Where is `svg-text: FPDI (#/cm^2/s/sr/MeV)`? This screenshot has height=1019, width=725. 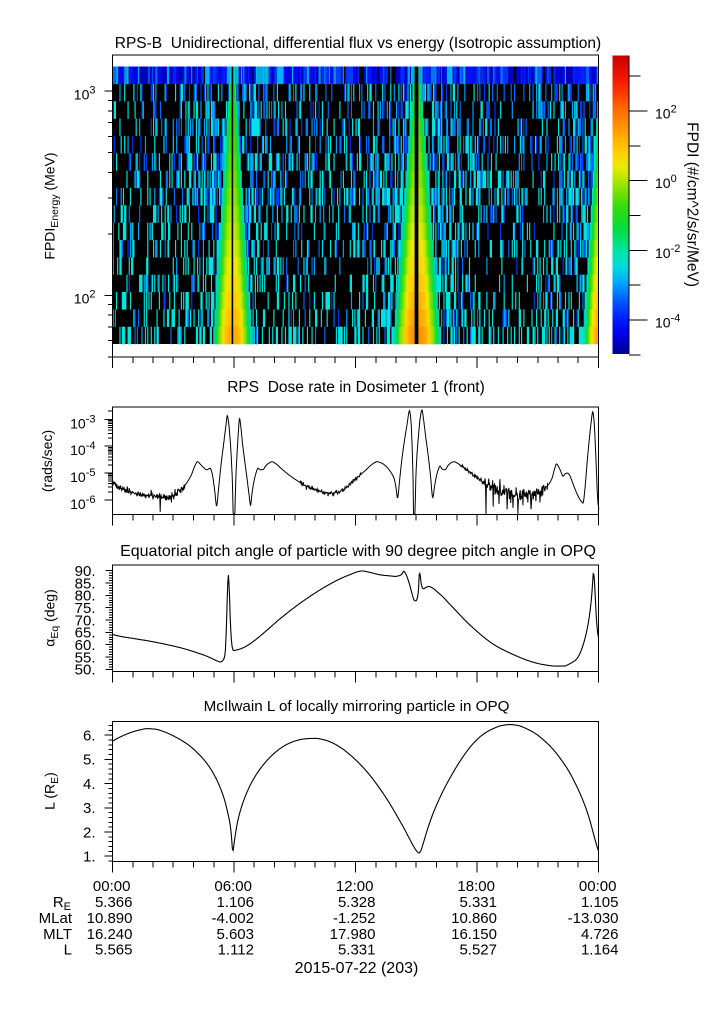
svg-text: FPDI (#/cm^2/s/sr/MeV) is located at coordinates (692, 204).